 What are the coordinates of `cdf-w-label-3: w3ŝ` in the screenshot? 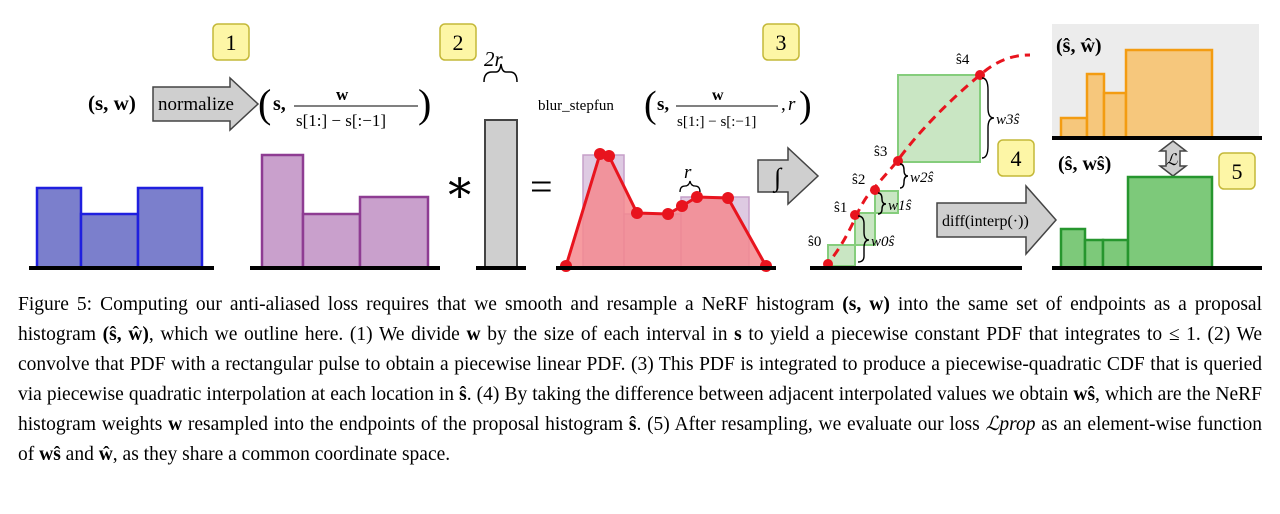 It's located at (1008, 120).